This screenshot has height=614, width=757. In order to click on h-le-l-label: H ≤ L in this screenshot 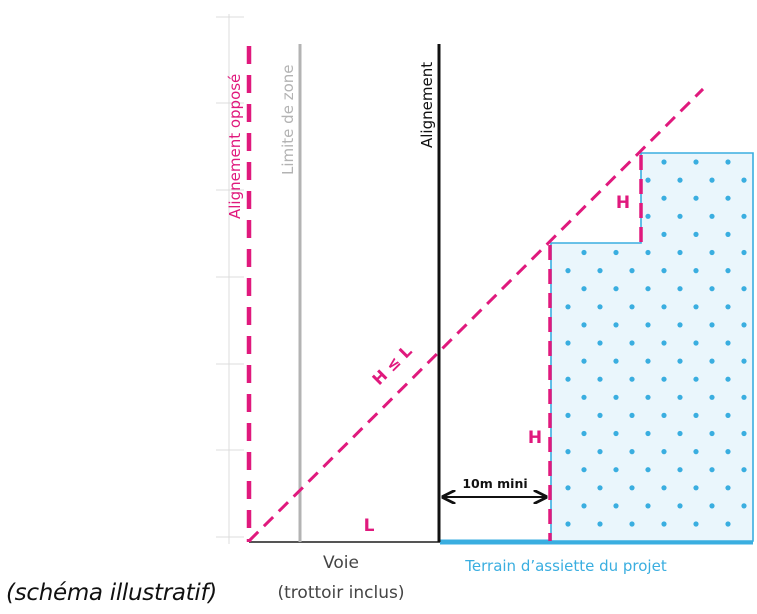, I will do `click(391, 364)`.